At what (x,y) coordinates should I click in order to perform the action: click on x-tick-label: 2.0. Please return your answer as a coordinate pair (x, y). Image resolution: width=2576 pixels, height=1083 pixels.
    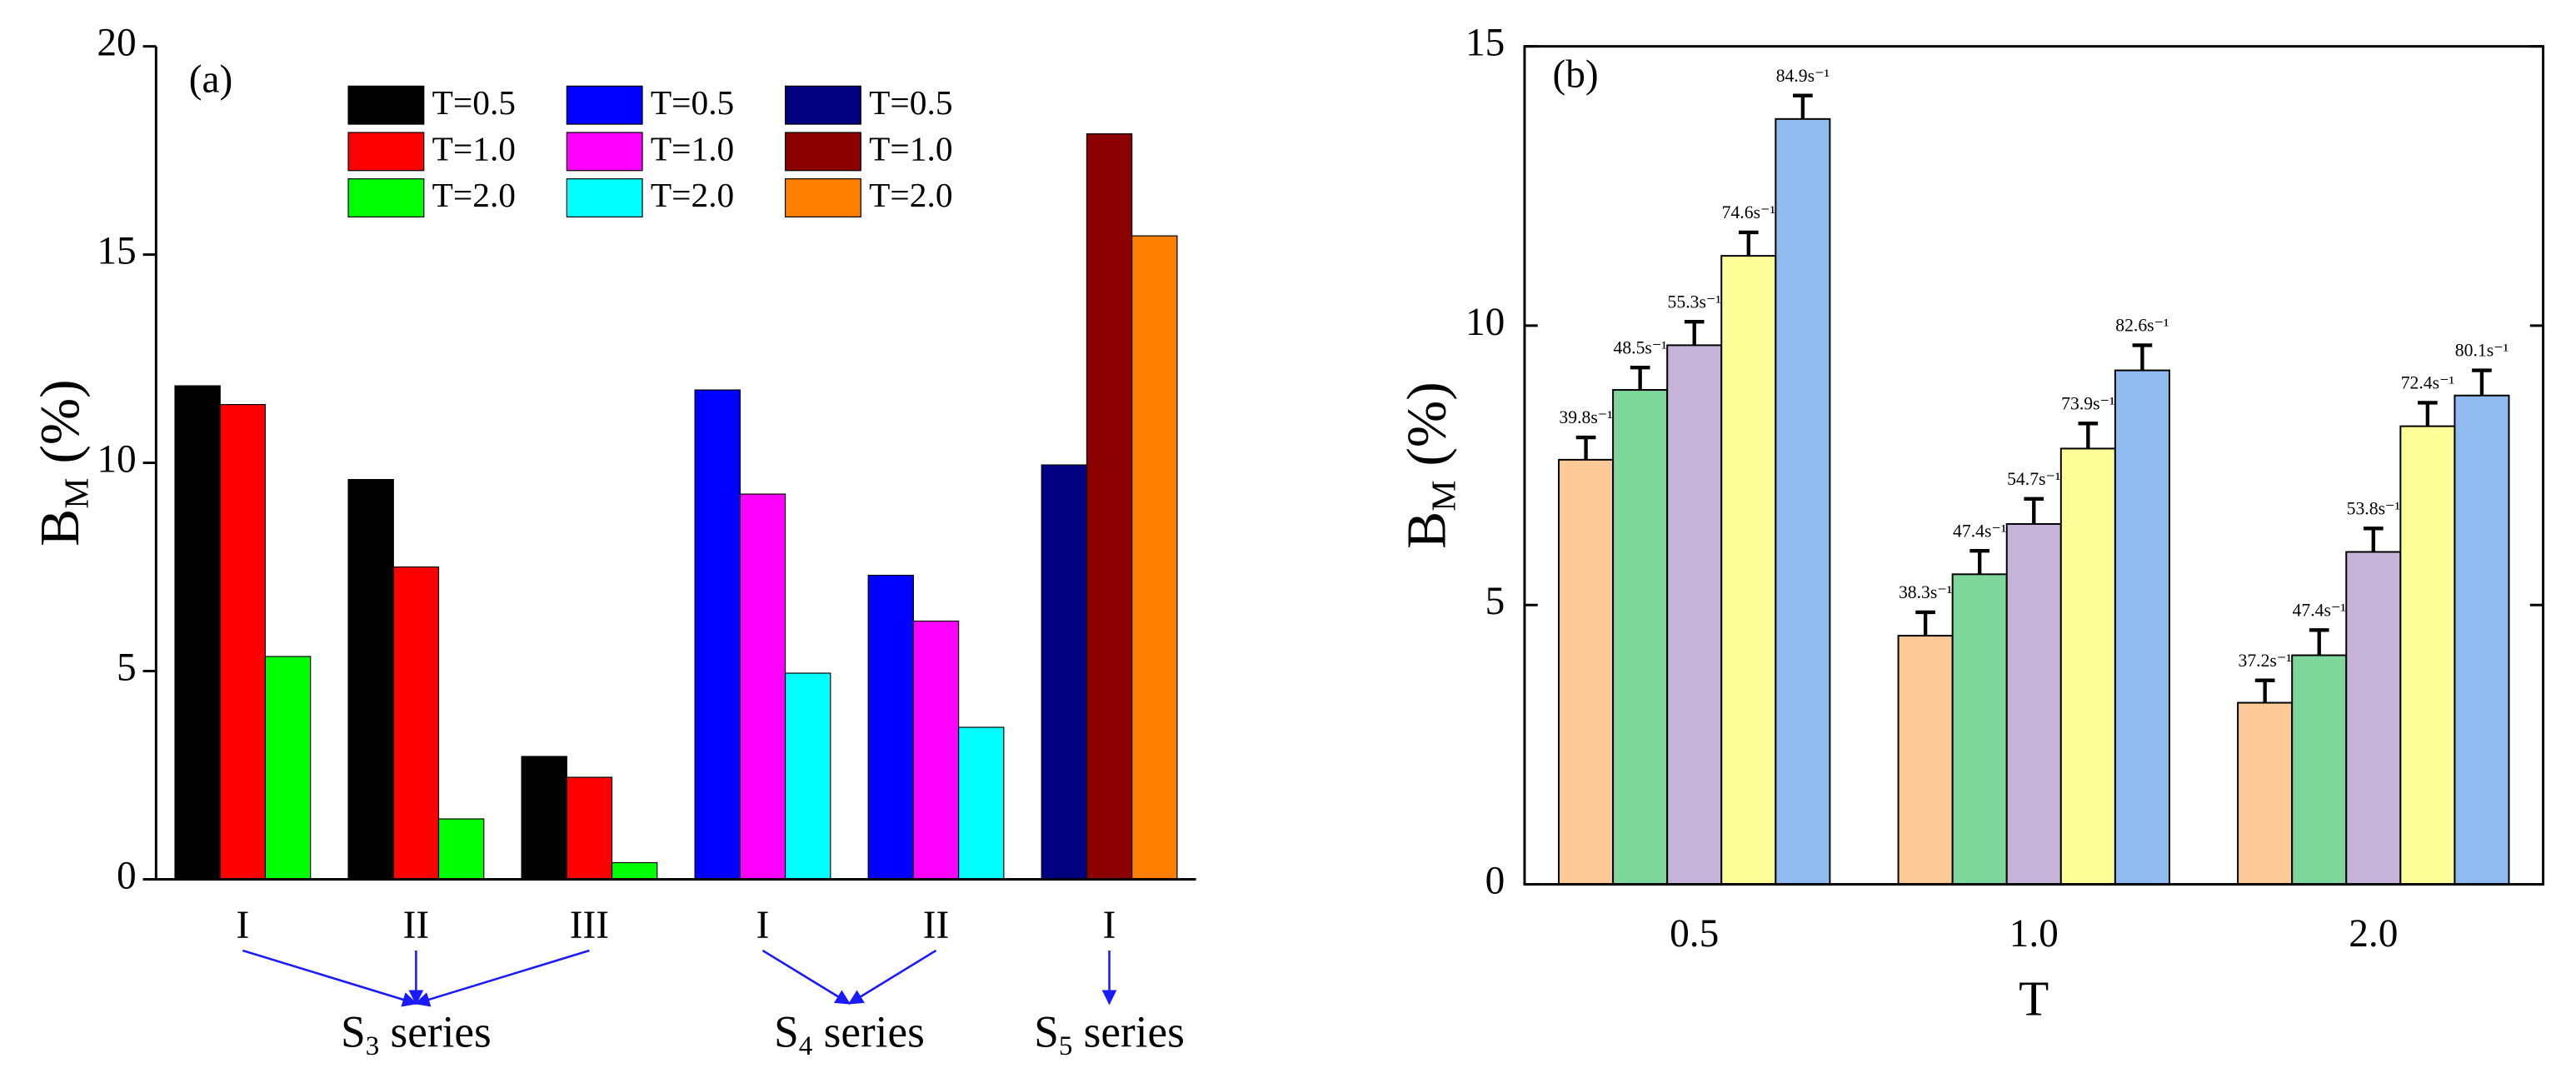
    Looking at the image, I should click on (2373, 934).